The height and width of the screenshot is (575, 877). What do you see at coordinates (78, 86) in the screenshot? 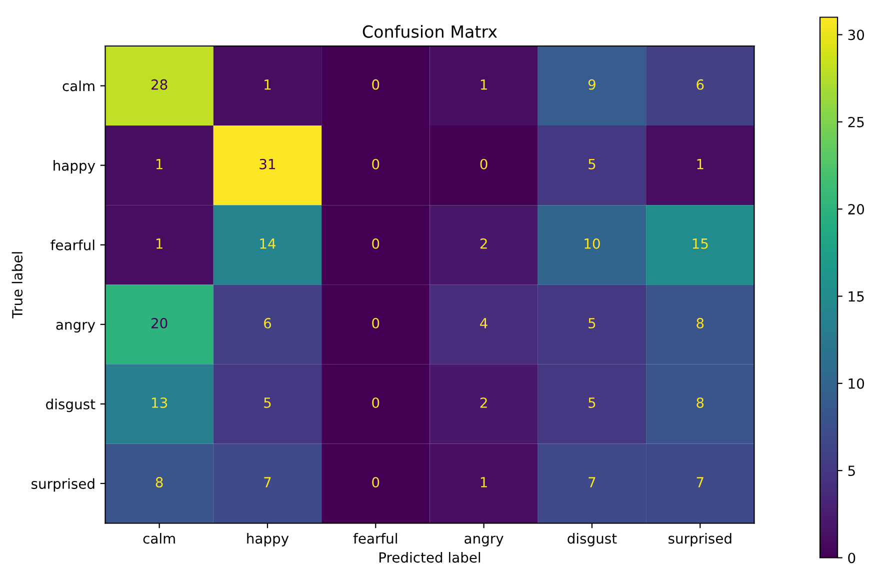
I see `y-tick-label: calm` at bounding box center [78, 86].